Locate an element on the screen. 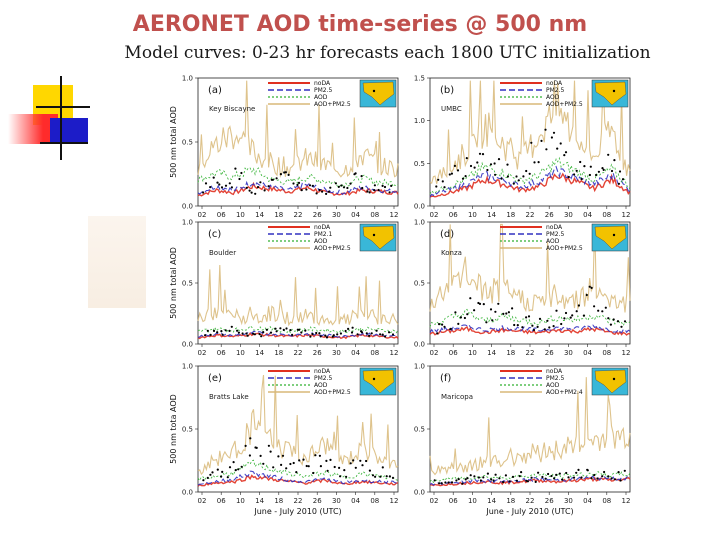 This screenshot has height=540, width=720. site-name: Bratts Lake is located at coordinates (229, 397).